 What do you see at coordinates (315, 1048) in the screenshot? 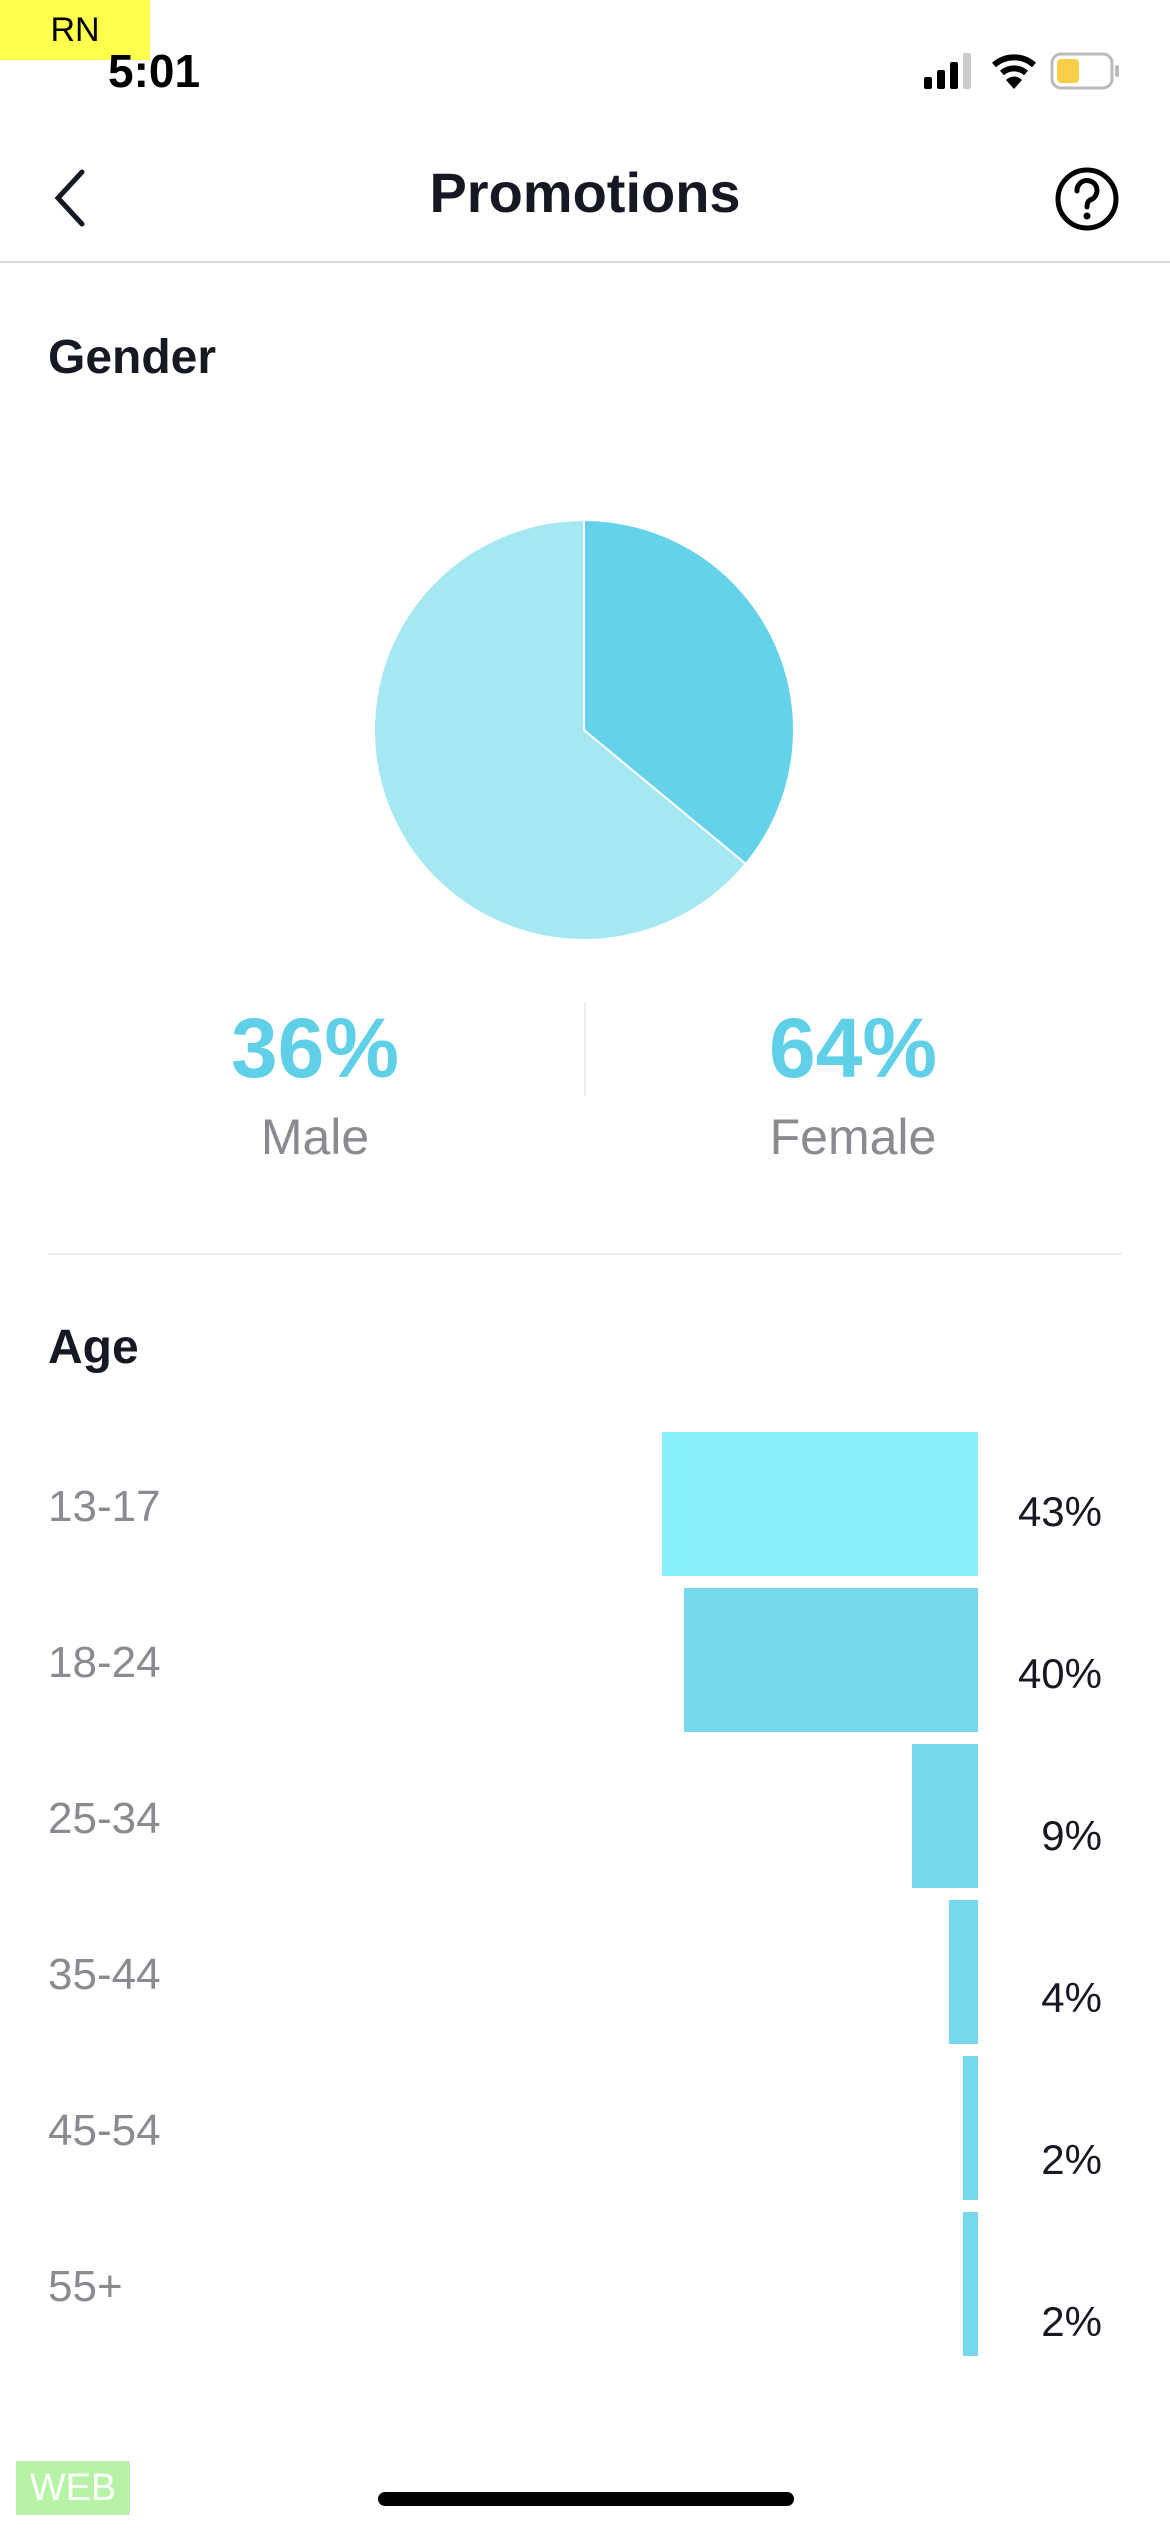
I see `male-percent: 36%` at bounding box center [315, 1048].